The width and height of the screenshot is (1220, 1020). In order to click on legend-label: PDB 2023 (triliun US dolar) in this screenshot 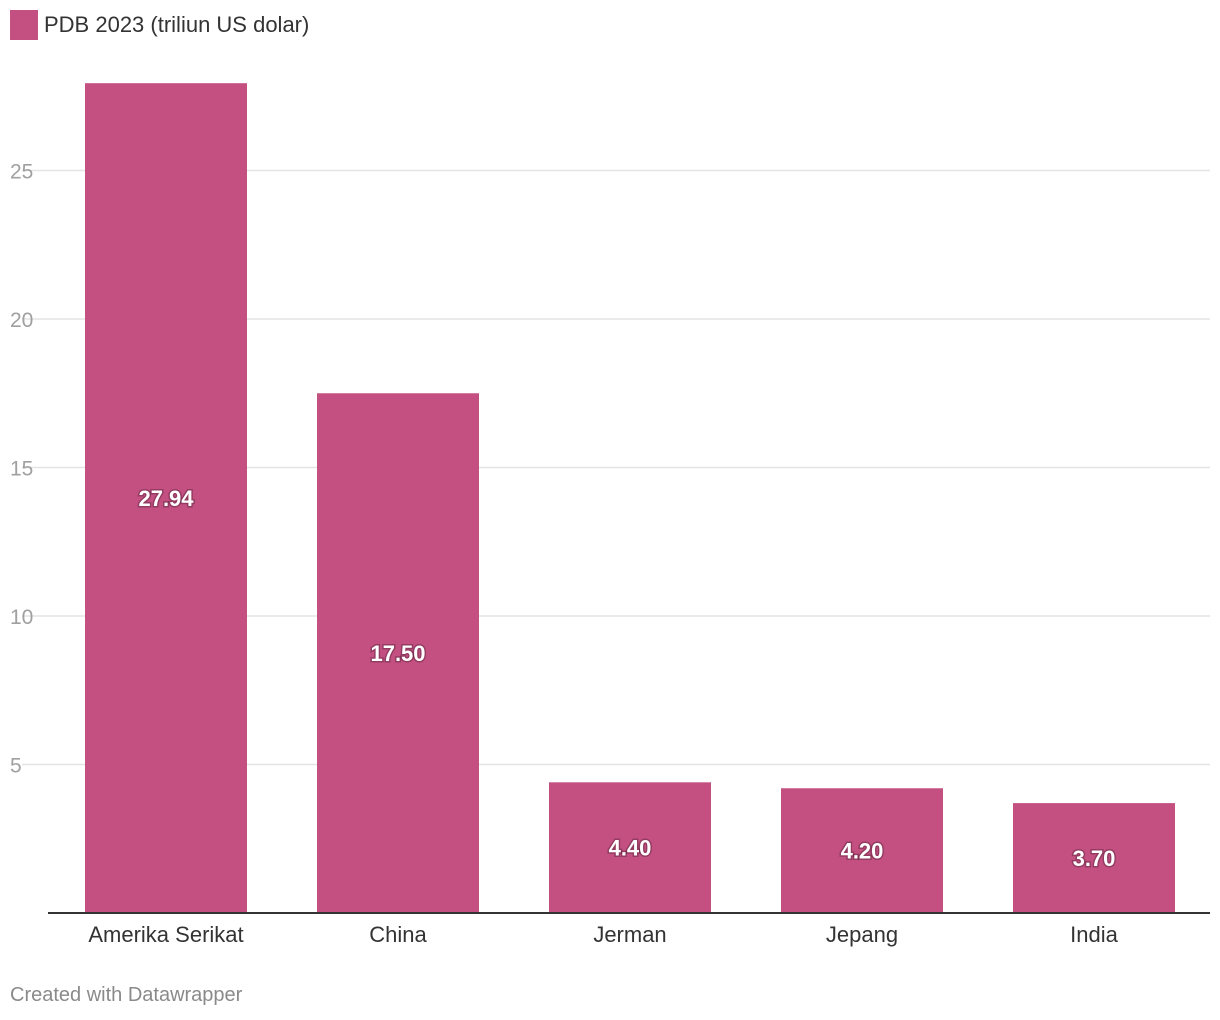, I will do `click(177, 24)`.